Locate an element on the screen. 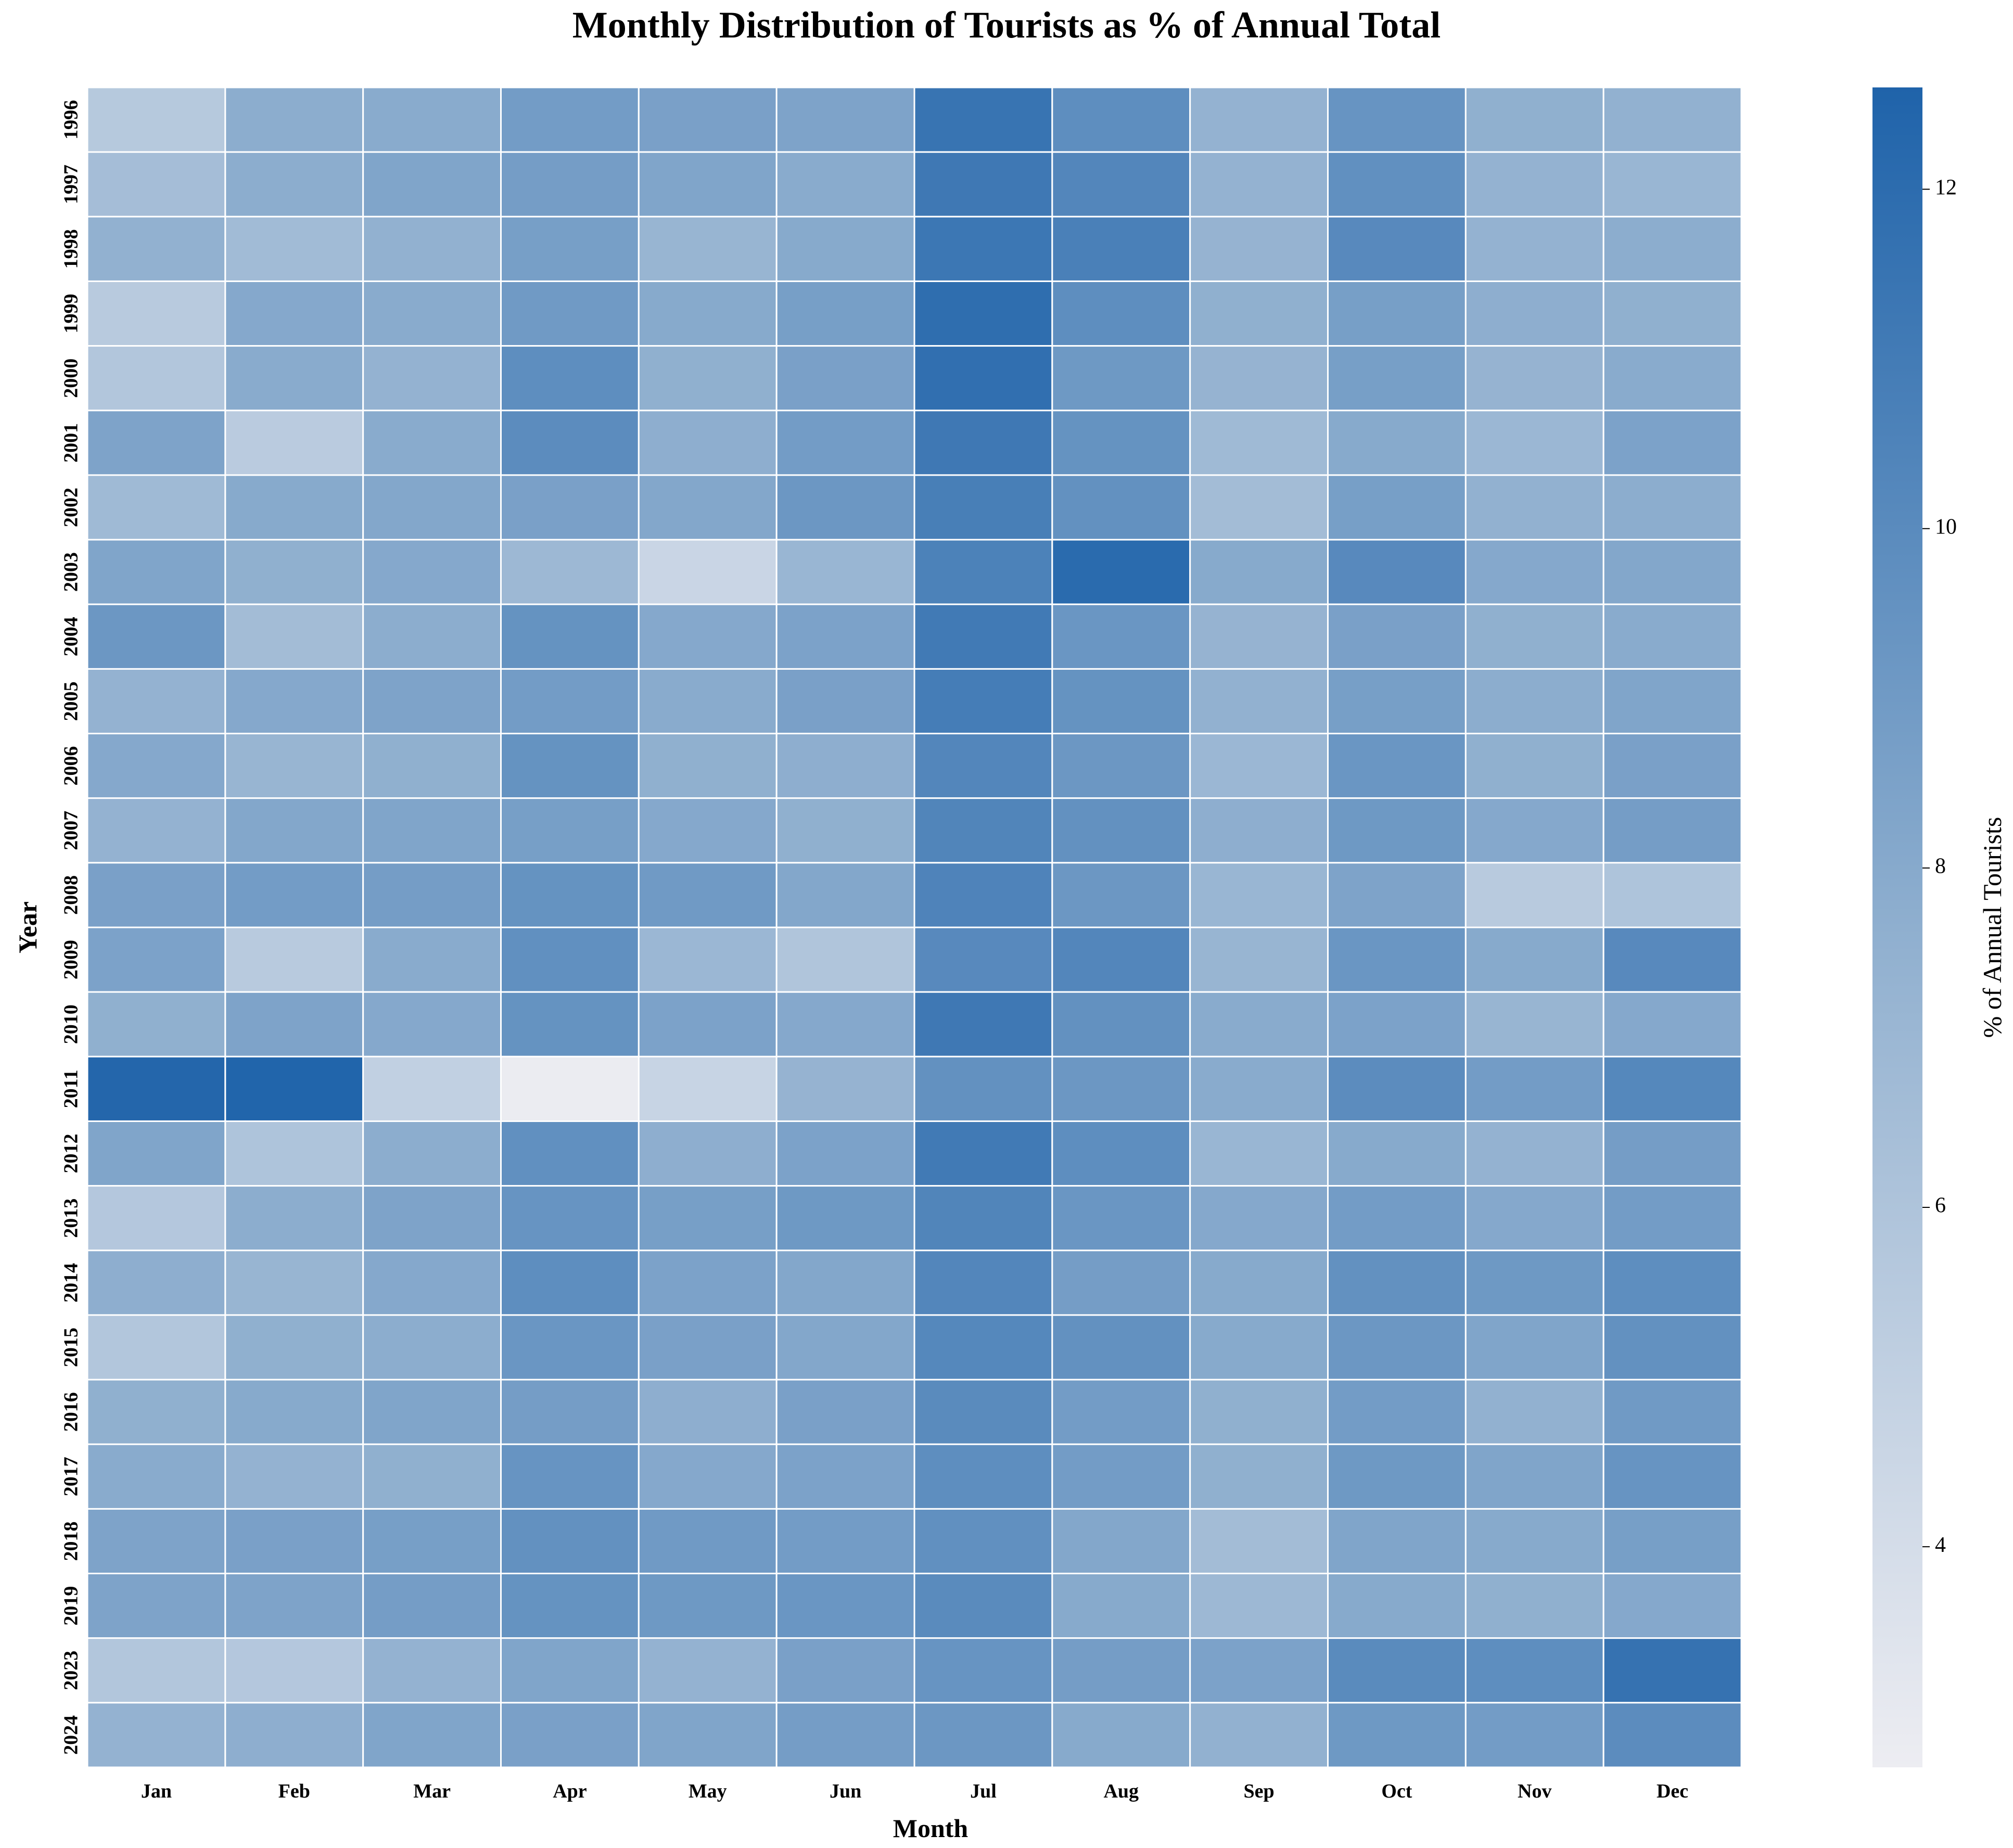 This screenshot has width=2013, height=1848. heatmap-cell-2005-Sep is located at coordinates (1259, 701).